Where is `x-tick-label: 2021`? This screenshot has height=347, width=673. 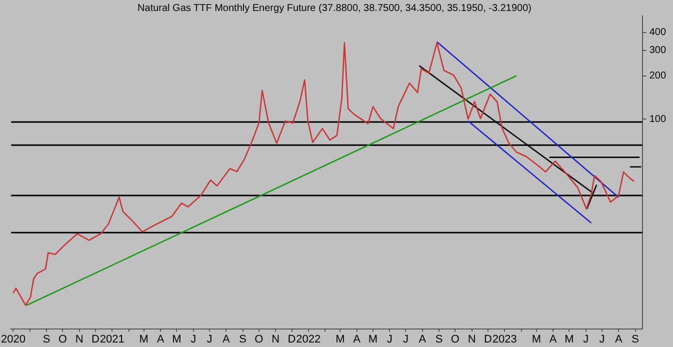 x-tick-label: 2021 is located at coordinates (112, 339).